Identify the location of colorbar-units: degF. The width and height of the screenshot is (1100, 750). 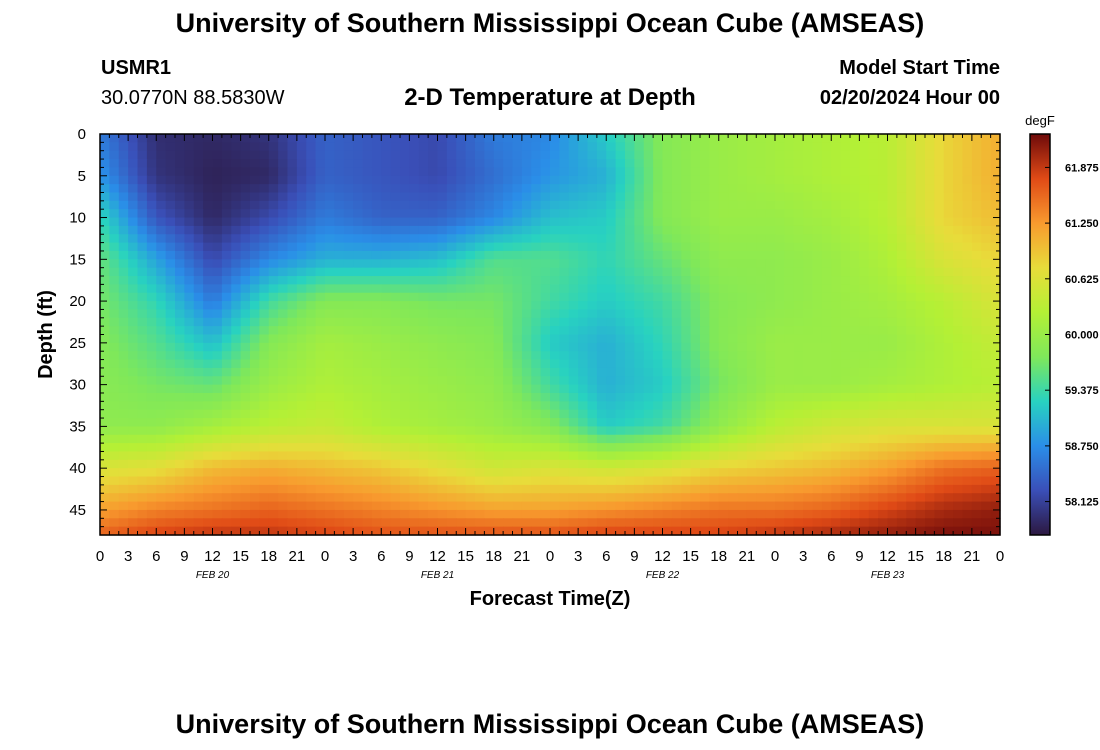
(1040, 120).